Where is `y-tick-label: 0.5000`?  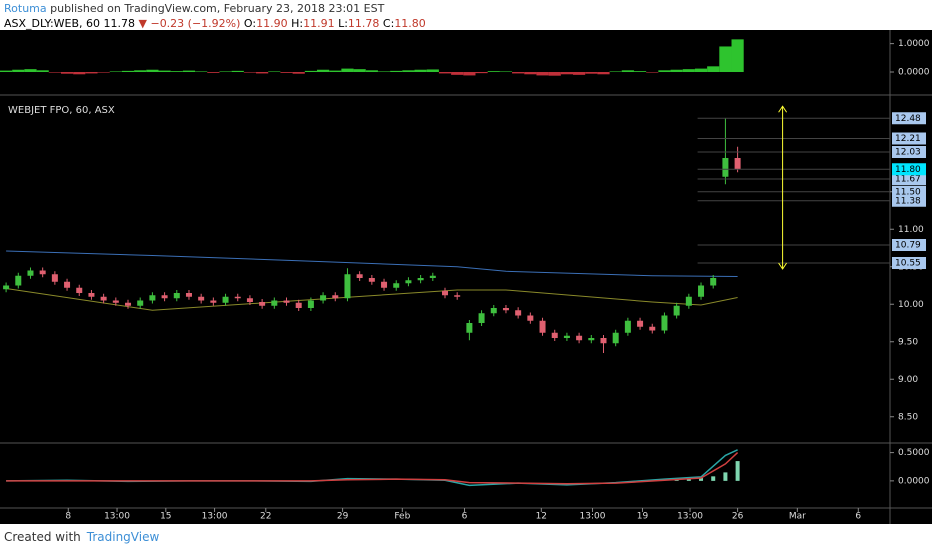 y-tick-label: 0.5000 is located at coordinates (914, 453).